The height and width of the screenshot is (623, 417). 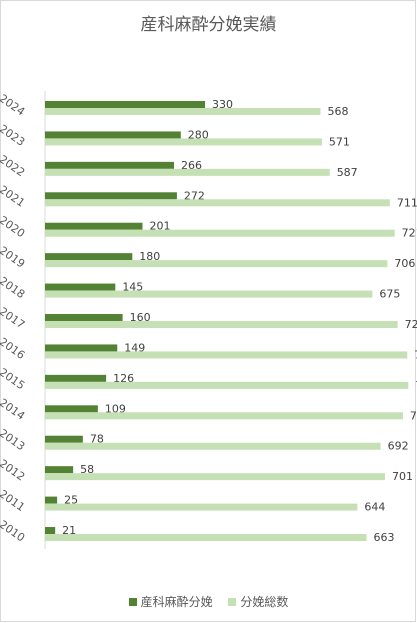 I want to click on legend-item-total: 分娩総数, so click(x=258, y=601).